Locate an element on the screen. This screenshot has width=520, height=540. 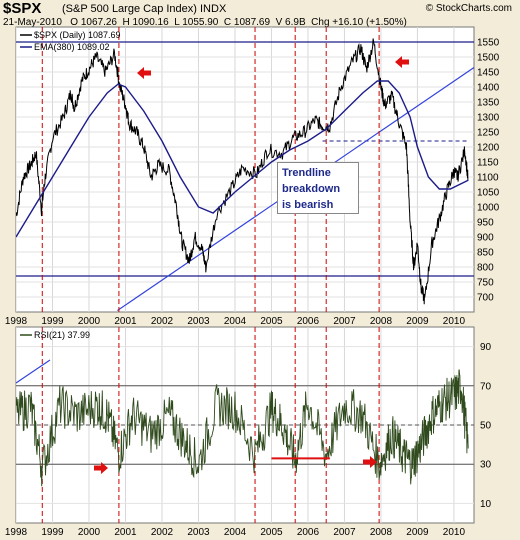
trendline-continuation is located at coordinates (33, 371).